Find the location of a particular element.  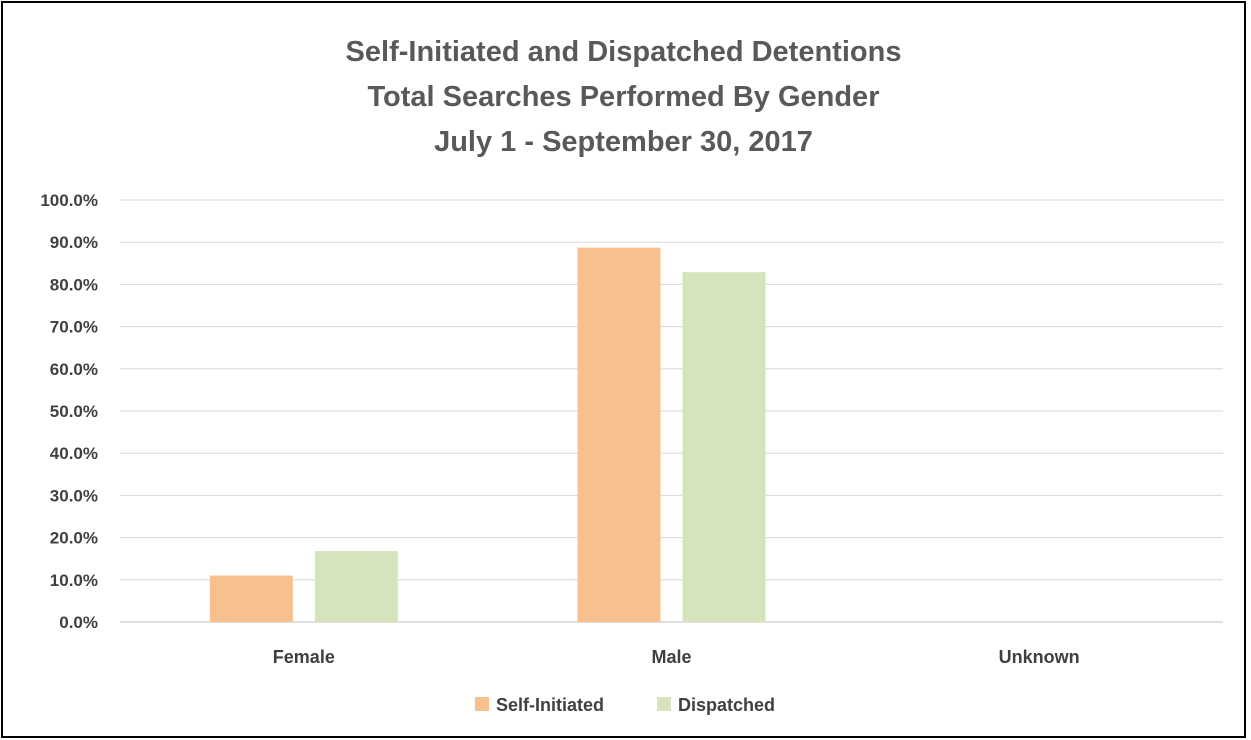

y-tick-label: 70.0% is located at coordinates (74, 327).